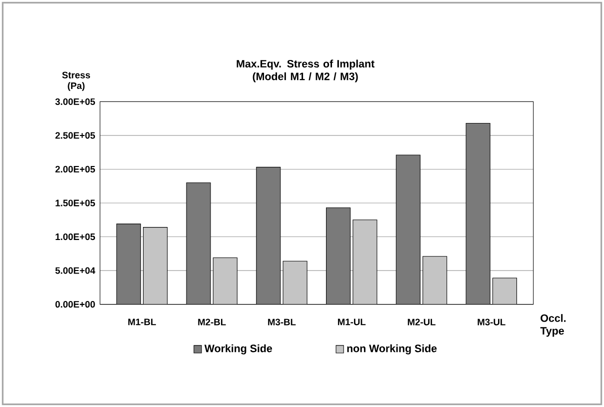 The height and width of the screenshot is (407, 604). I want to click on x-tick-label: M2-BL, so click(212, 322).